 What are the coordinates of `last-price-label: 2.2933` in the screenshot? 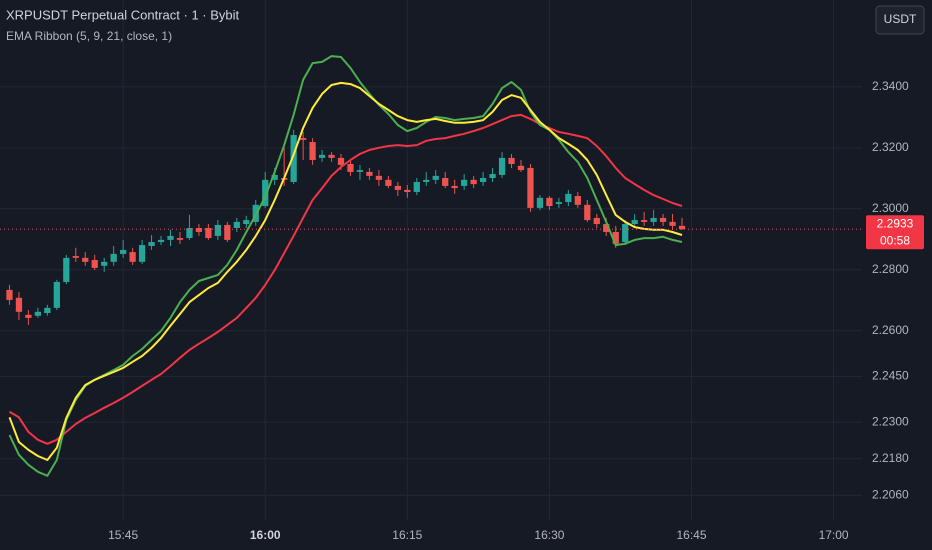 It's located at (895, 223).